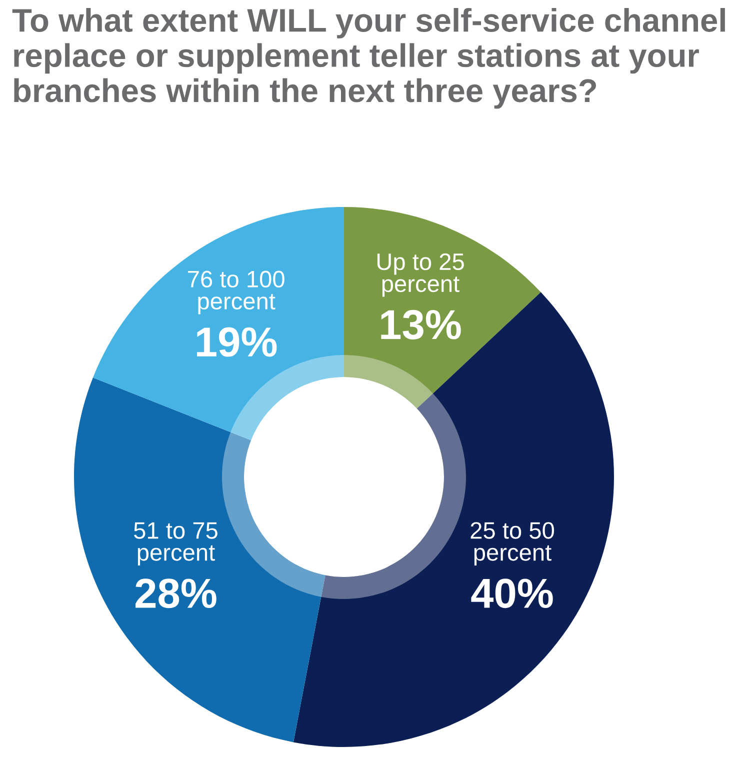 This screenshot has width=740, height=772. Describe the element at coordinates (176, 544) in the screenshot. I see `slice-label: 51 to 75 percent` at that location.